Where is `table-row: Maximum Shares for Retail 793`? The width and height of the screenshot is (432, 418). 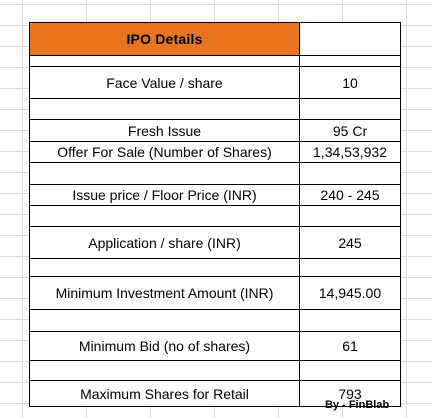 table-row: Maximum Shares for Retail 793 is located at coordinates (215, 393).